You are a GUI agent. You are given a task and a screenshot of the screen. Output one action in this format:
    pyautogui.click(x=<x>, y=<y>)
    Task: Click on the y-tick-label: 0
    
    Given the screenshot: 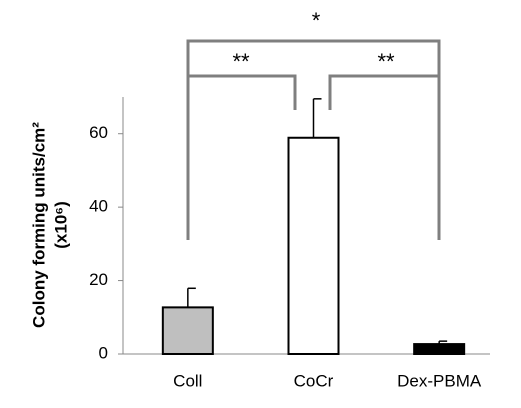 What is the action you would take?
    pyautogui.click(x=103, y=352)
    